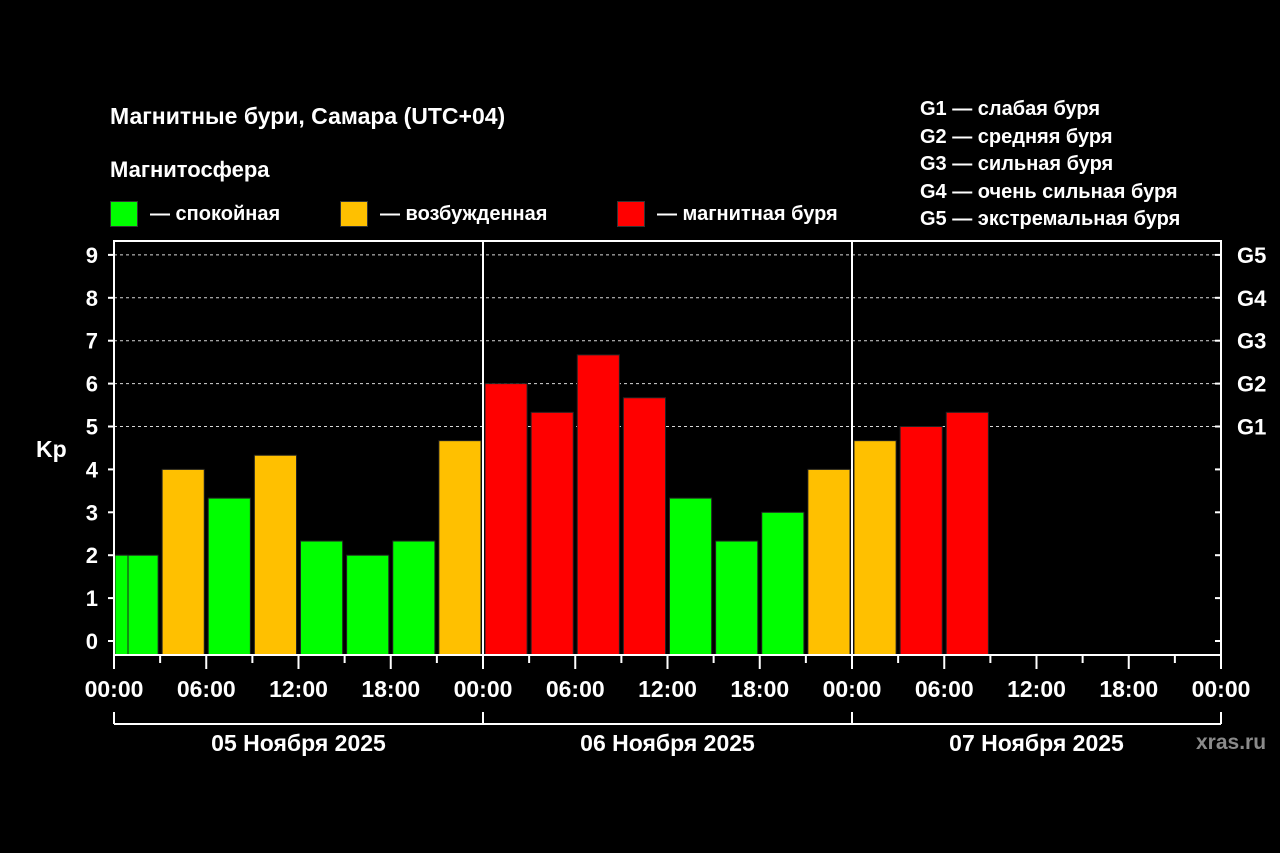 The width and height of the screenshot is (1280, 853). I want to click on legend-item-calm: — спокойная, so click(195, 214).